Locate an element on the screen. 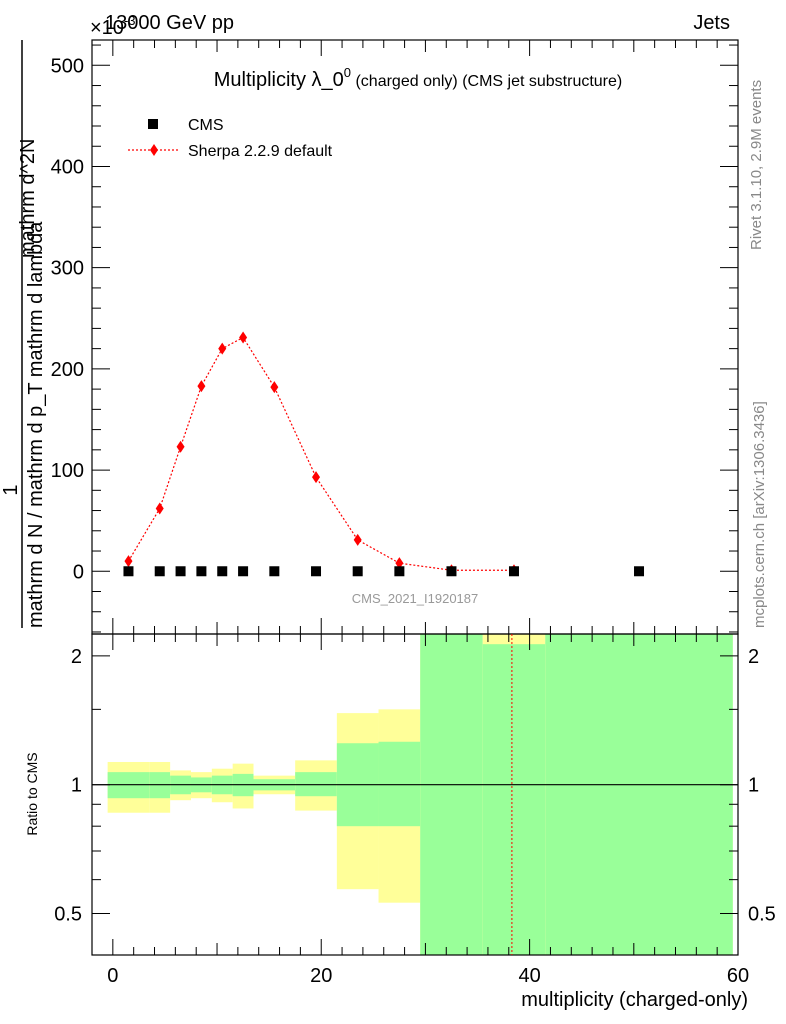 The height and width of the screenshot is (1024, 786). legend-sherpa-label: Sherpa 2.2.9 default is located at coordinates (260, 151).